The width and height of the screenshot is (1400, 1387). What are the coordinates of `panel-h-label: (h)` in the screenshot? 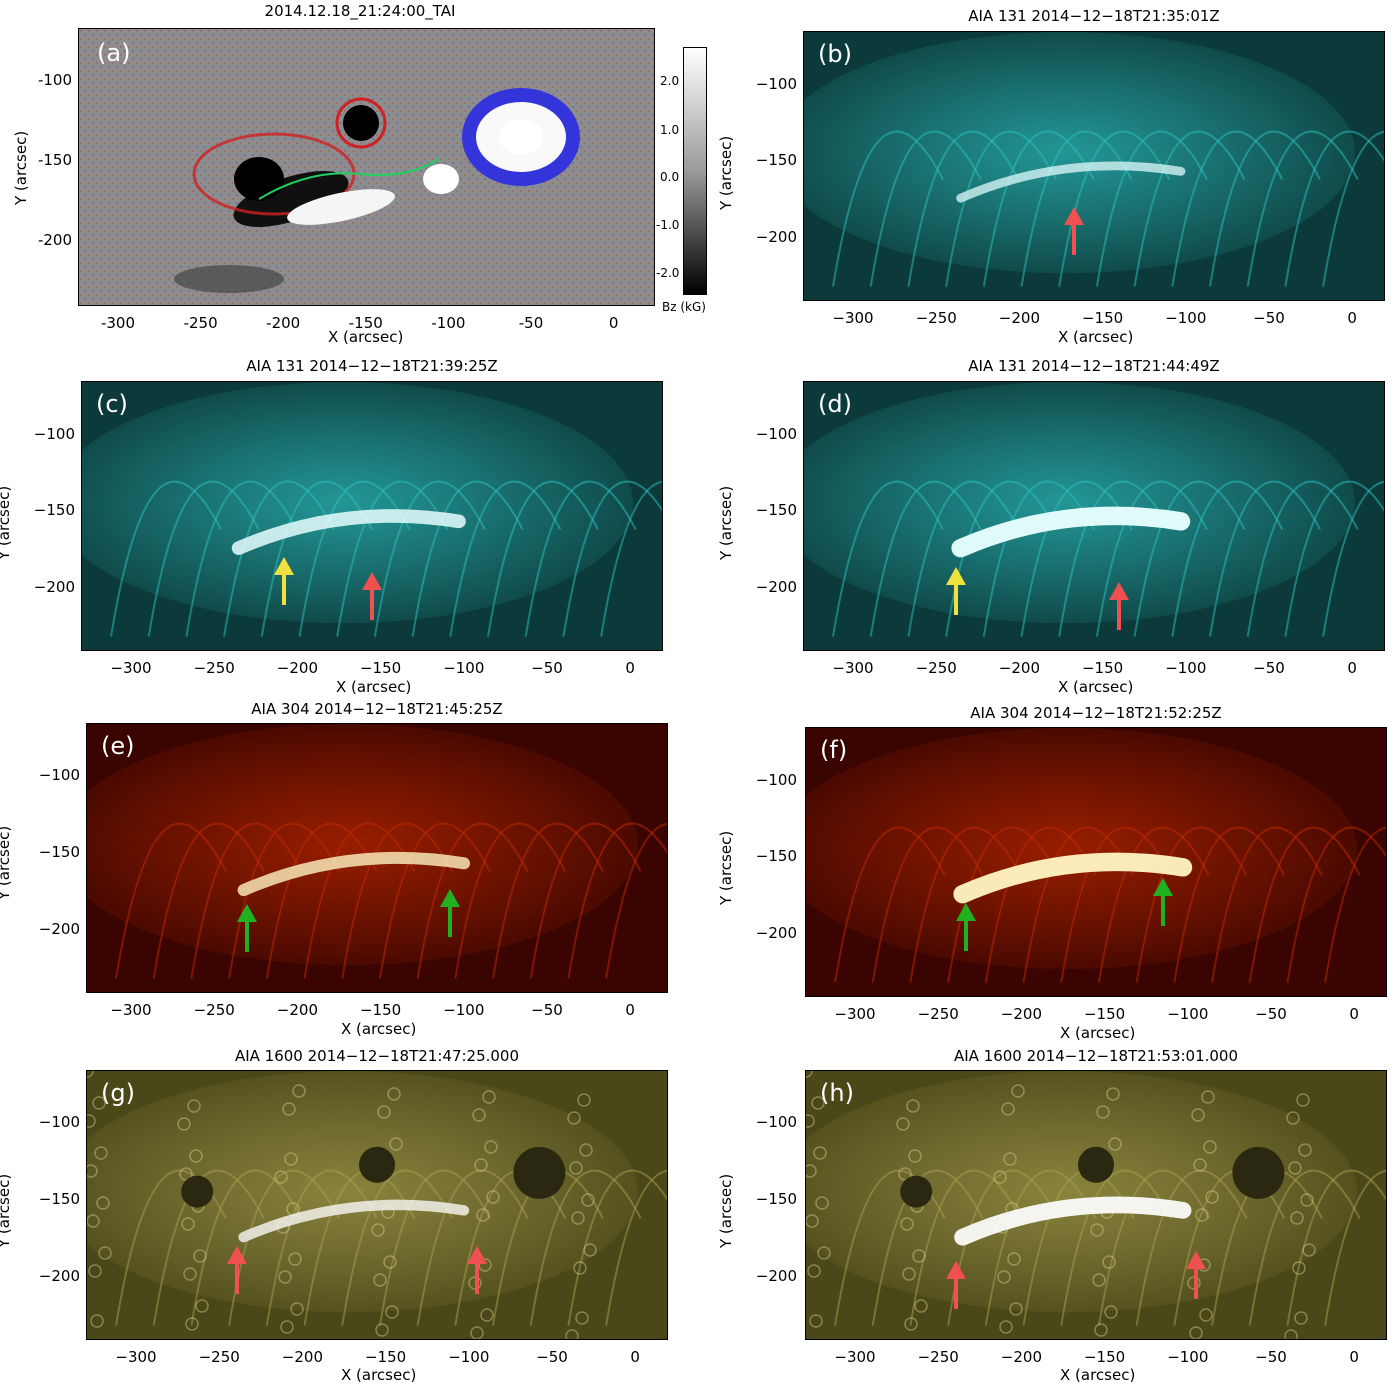 It's located at (837, 1093).